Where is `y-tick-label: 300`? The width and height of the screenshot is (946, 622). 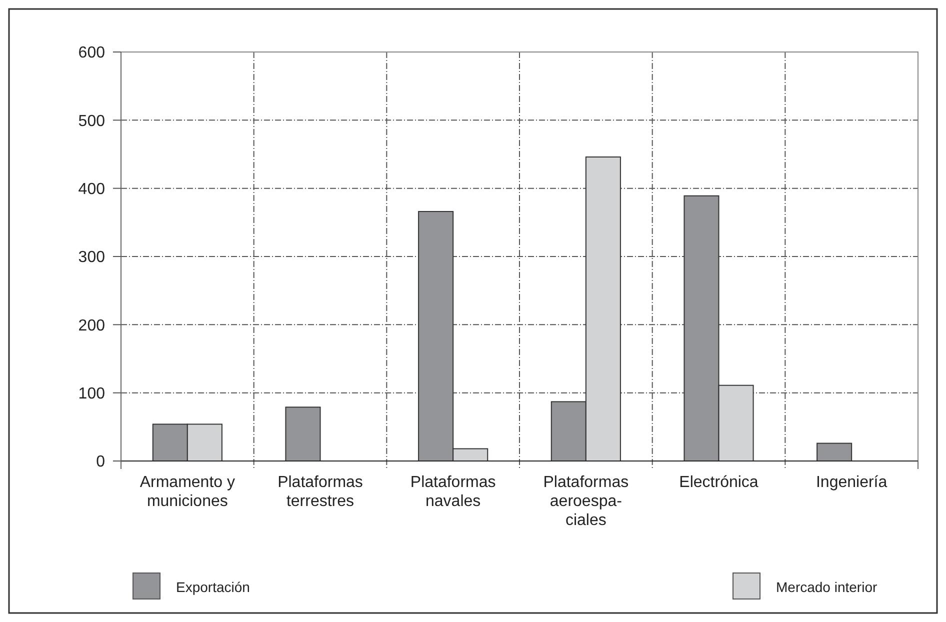
y-tick-label: 300 is located at coordinates (92, 257).